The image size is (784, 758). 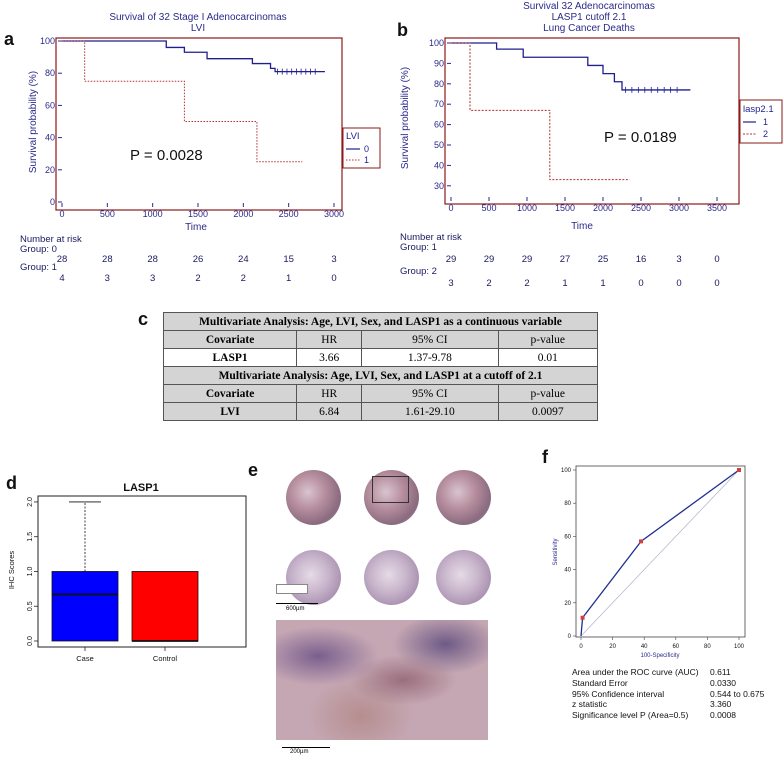 What do you see at coordinates (630, 715) in the screenshot?
I see `stat-label: Significance level P (Area=0.5)` at bounding box center [630, 715].